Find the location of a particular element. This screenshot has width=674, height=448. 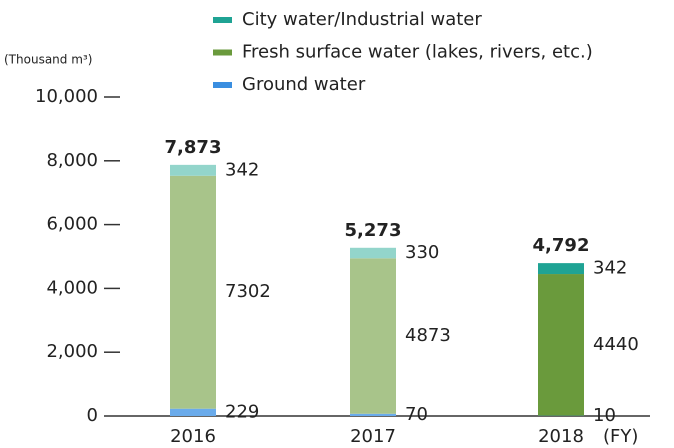

y-tick-label: 4,000 is located at coordinates (72, 287).